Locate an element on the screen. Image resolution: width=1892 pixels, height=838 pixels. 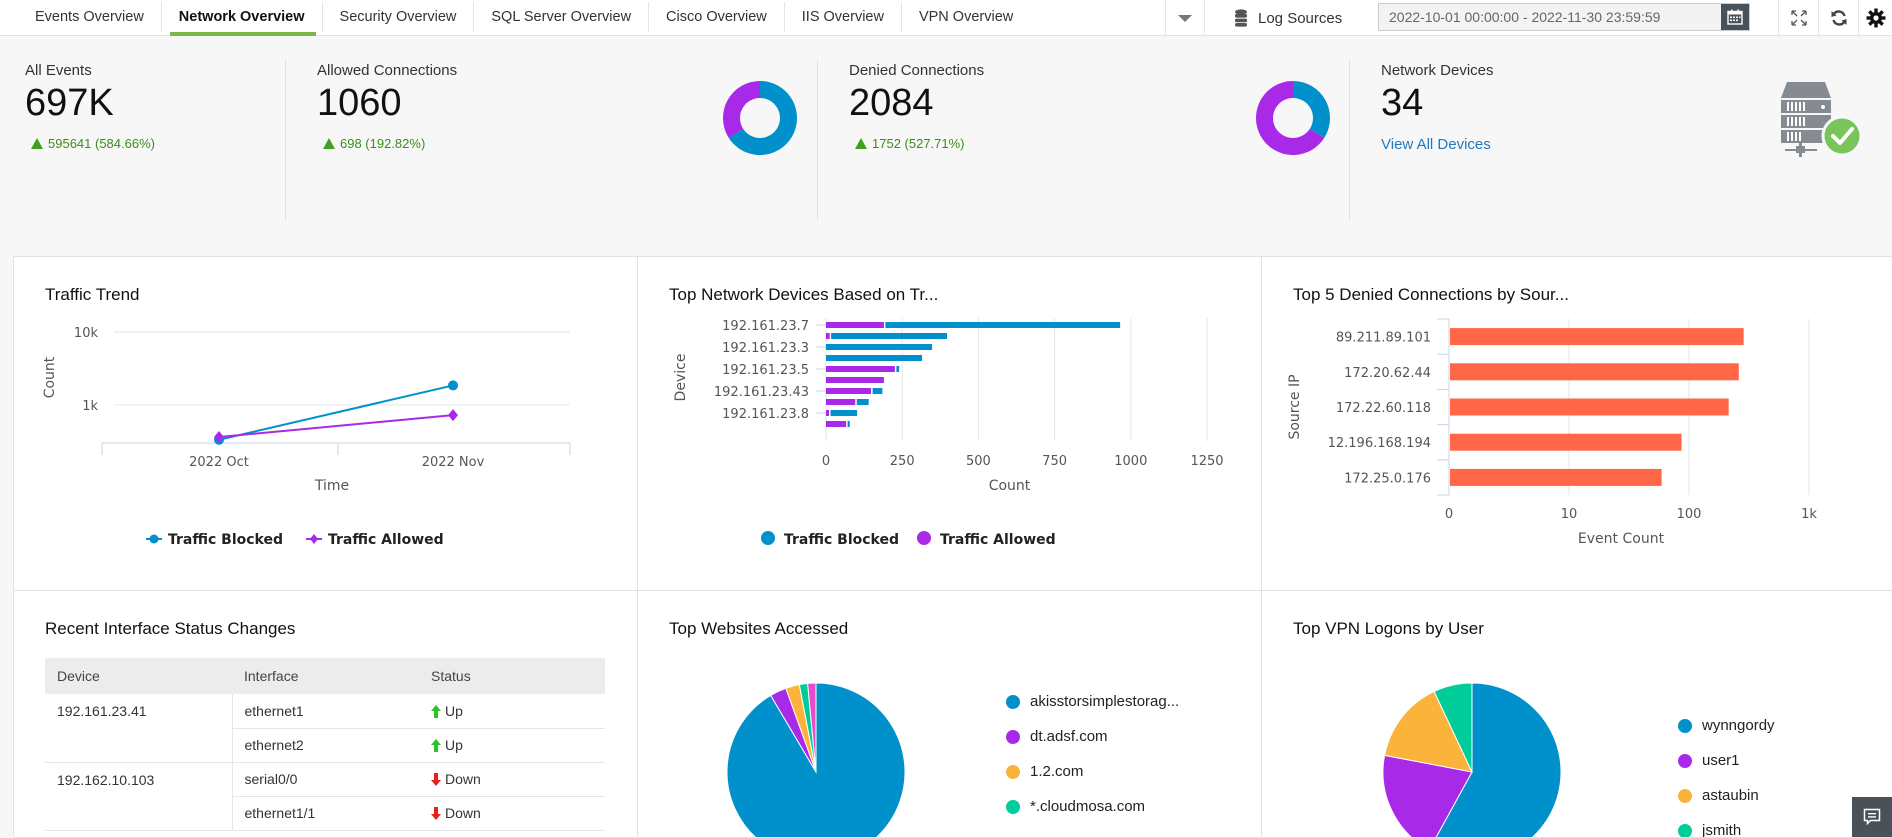
y-tick-label: 192.161.23.43 is located at coordinates (761, 392).